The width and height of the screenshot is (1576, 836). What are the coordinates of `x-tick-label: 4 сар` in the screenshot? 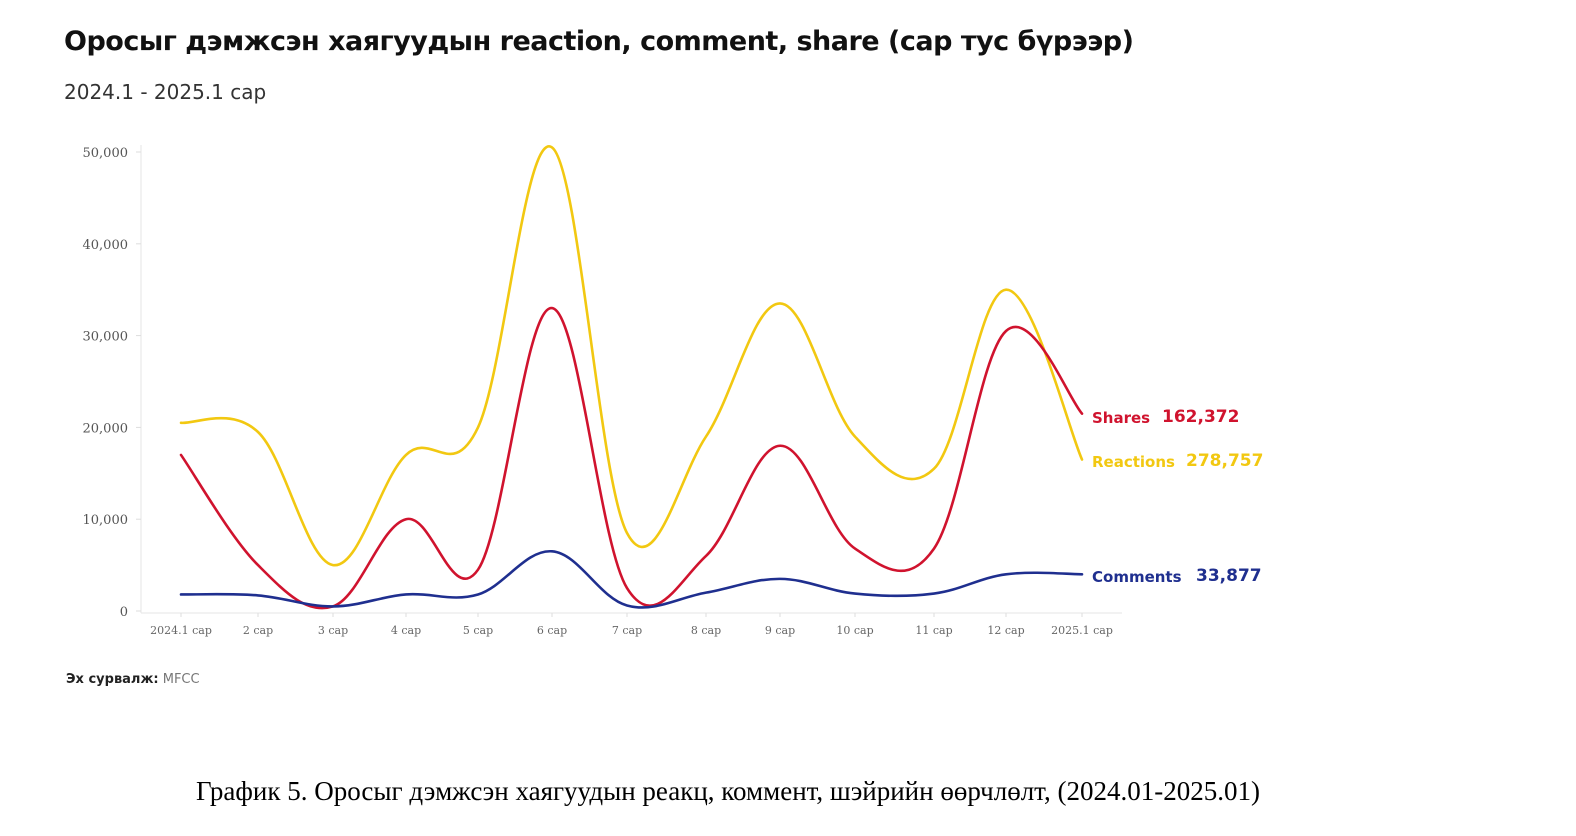 It's located at (406, 630).